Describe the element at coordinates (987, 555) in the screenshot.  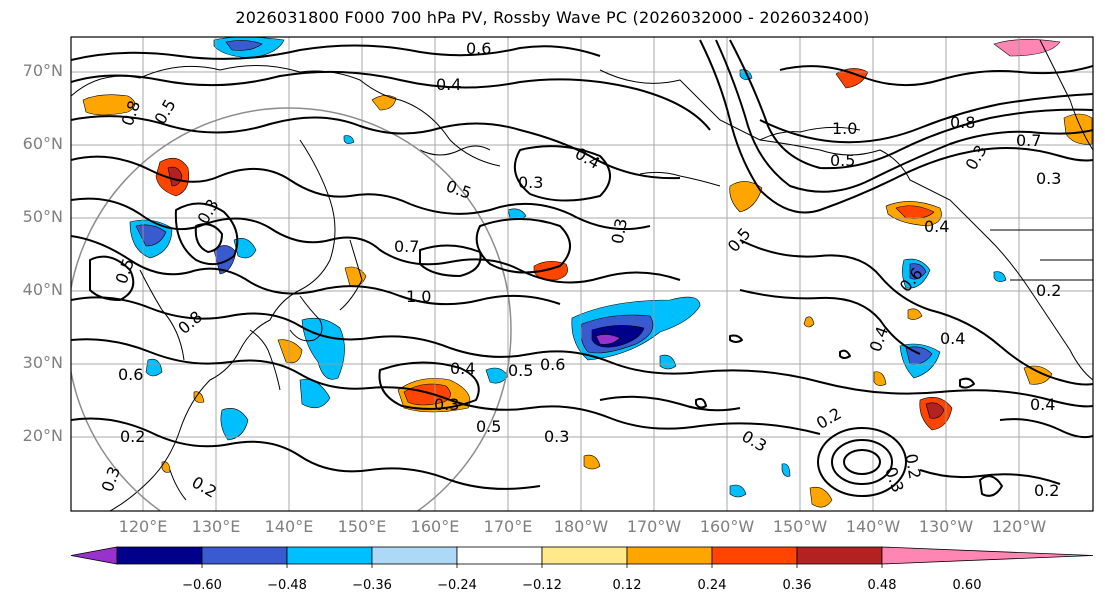
I see `colorbar-extend-high` at that location.